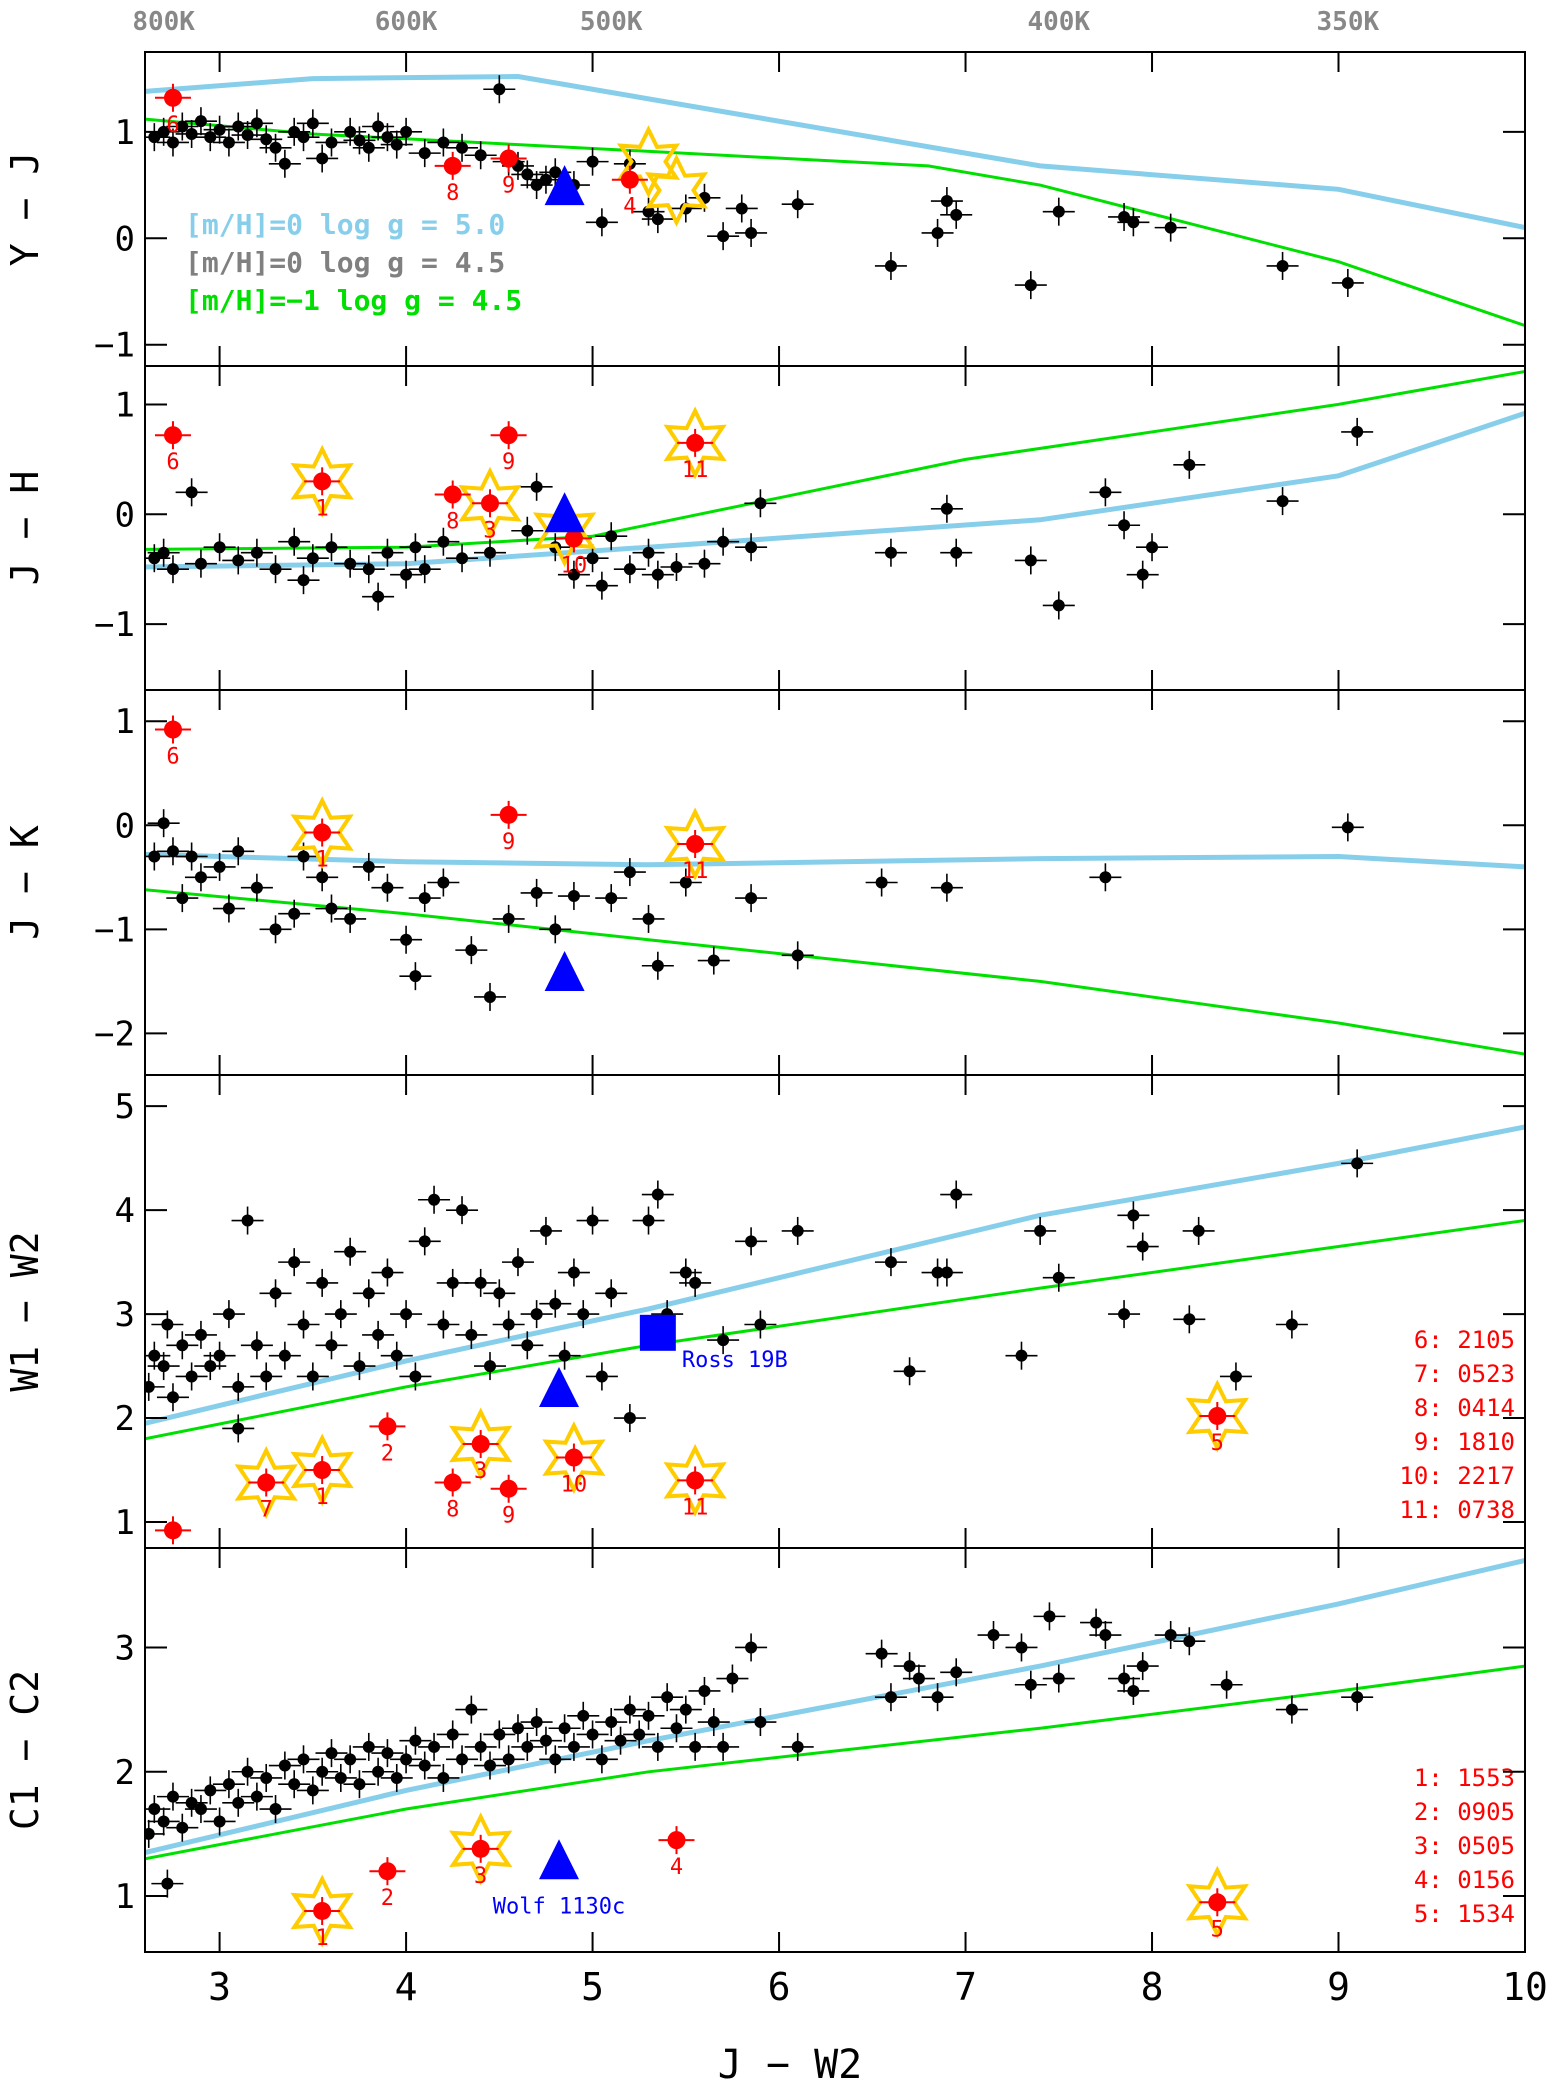 Image resolution: width=1552 pixels, height=2086 pixels. Describe the element at coordinates (353, 300) in the screenshot. I see `legend-entry: [m/H]=−1 log g = 4.5` at that location.